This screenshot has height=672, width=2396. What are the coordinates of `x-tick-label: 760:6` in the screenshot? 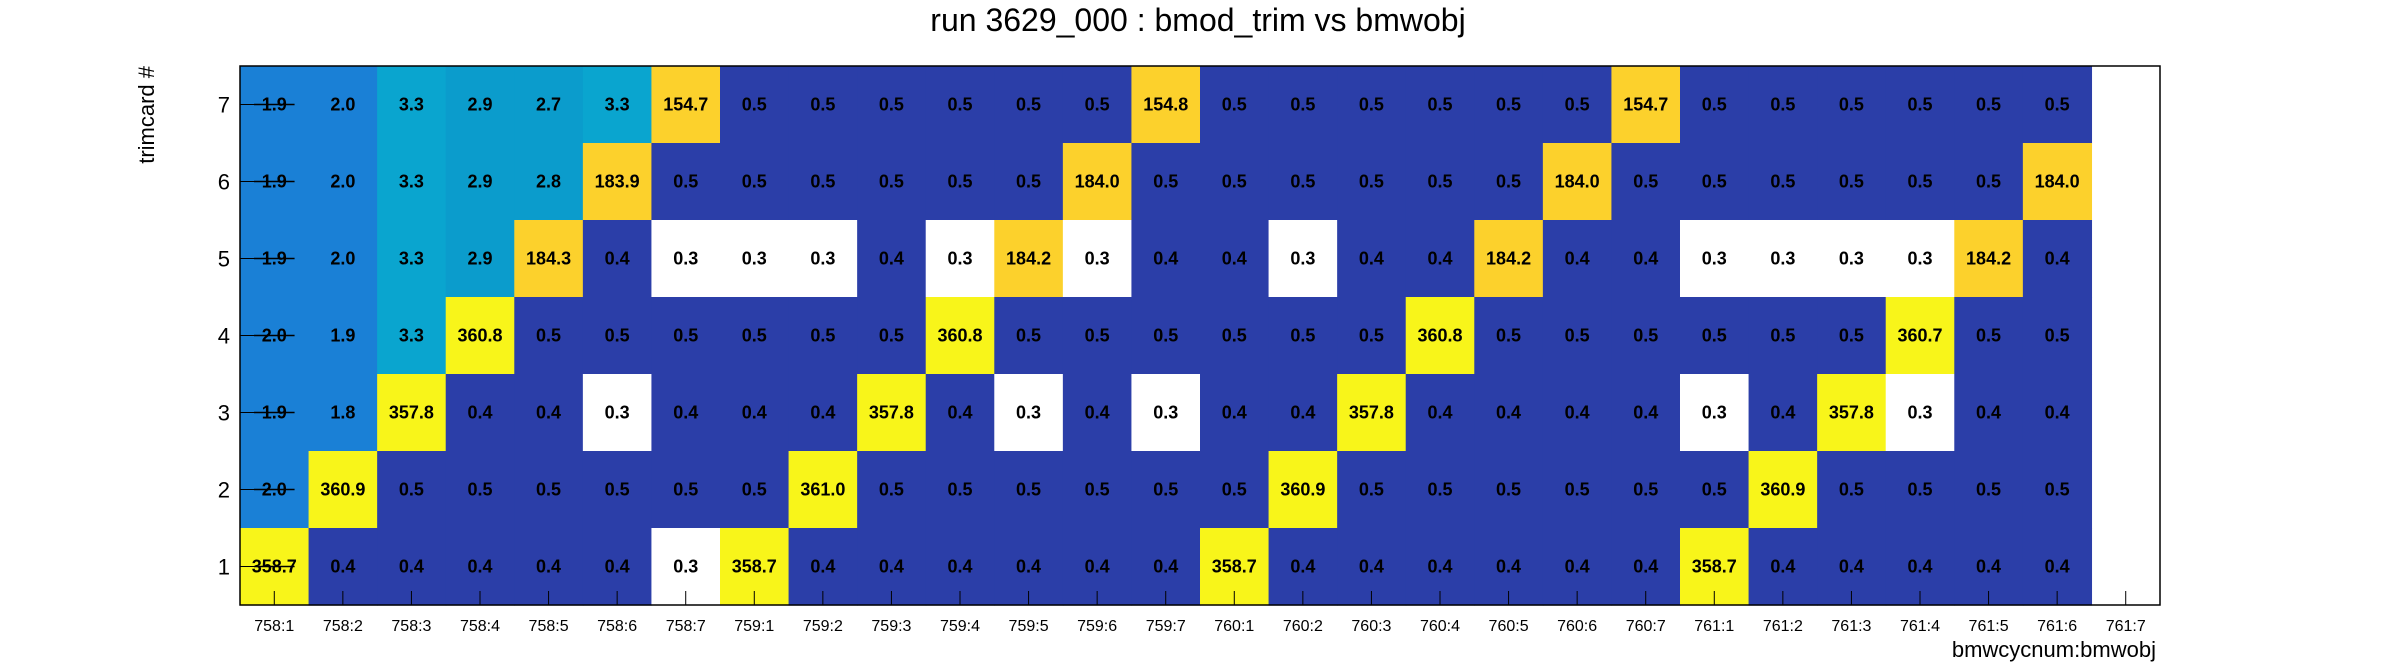 It's located at (1577, 626).